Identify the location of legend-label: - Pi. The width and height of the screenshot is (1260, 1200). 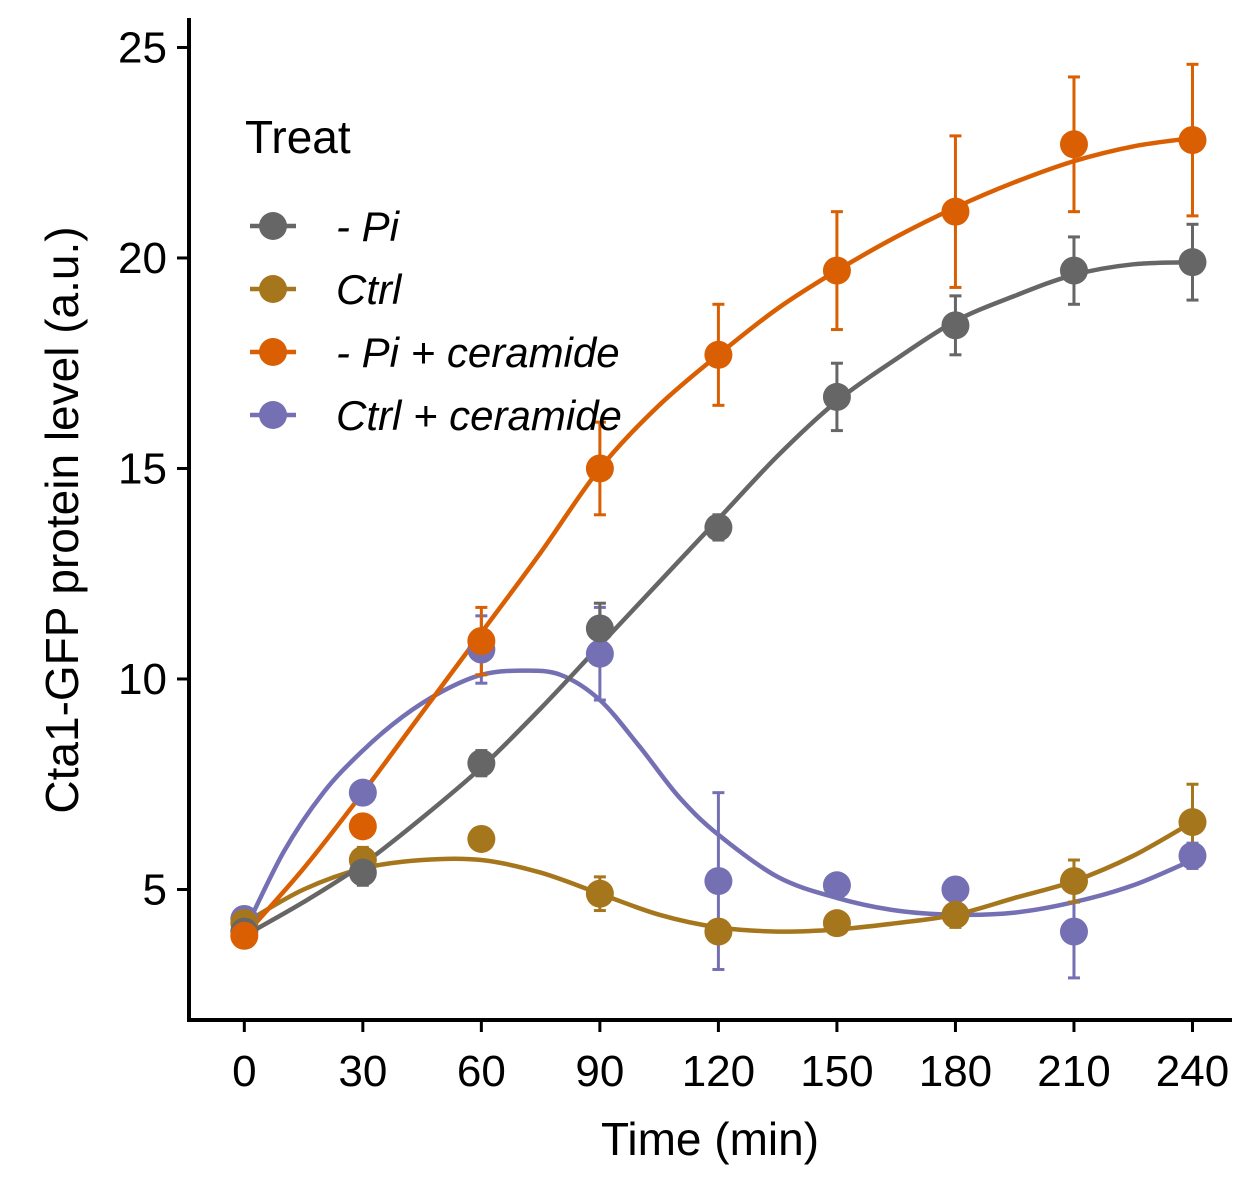
(368, 226).